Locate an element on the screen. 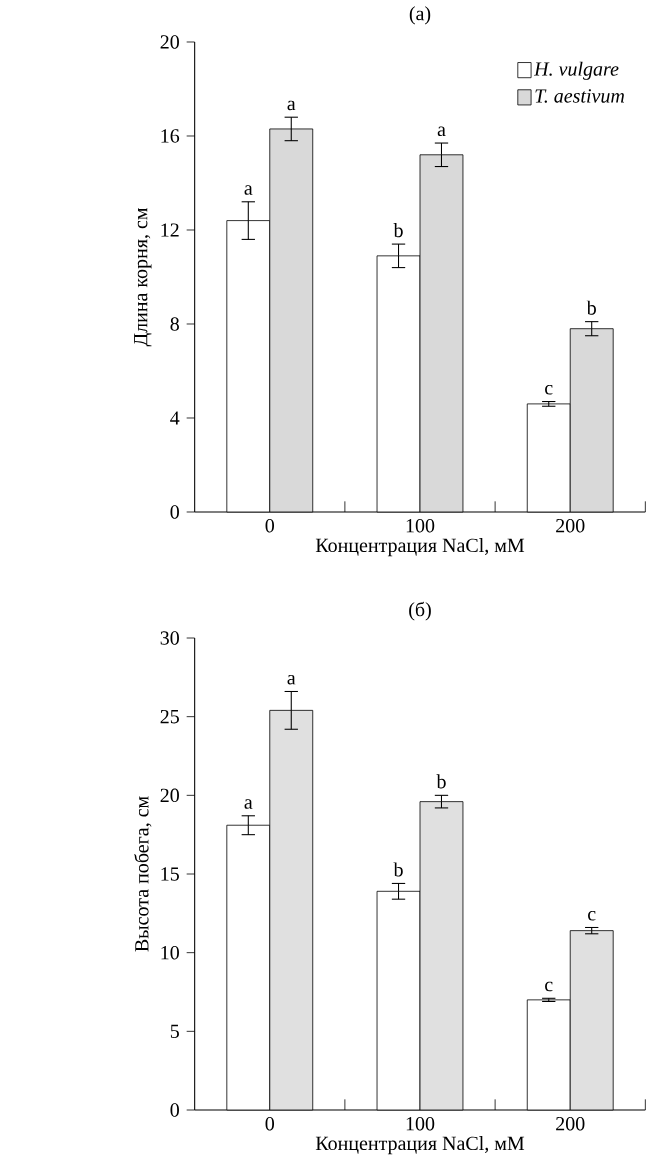 This screenshot has height=1168, width=647. legend-label: T. aestivum is located at coordinates (580, 96).